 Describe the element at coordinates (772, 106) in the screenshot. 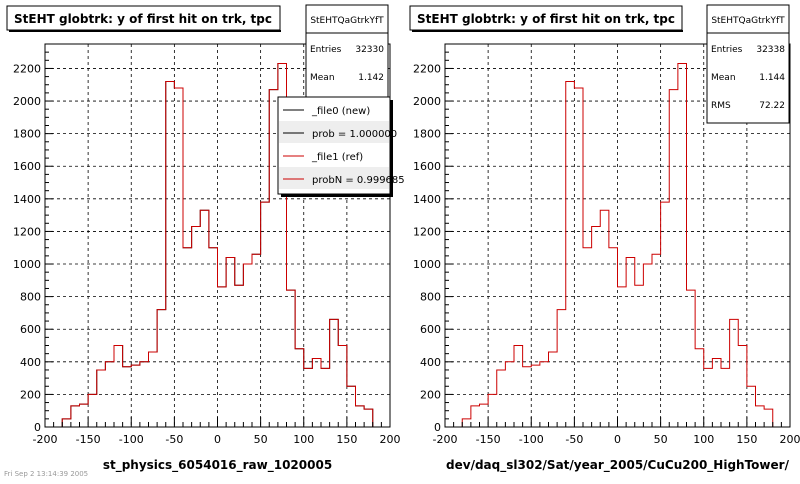

I see `stats-value: 72.22` at that location.